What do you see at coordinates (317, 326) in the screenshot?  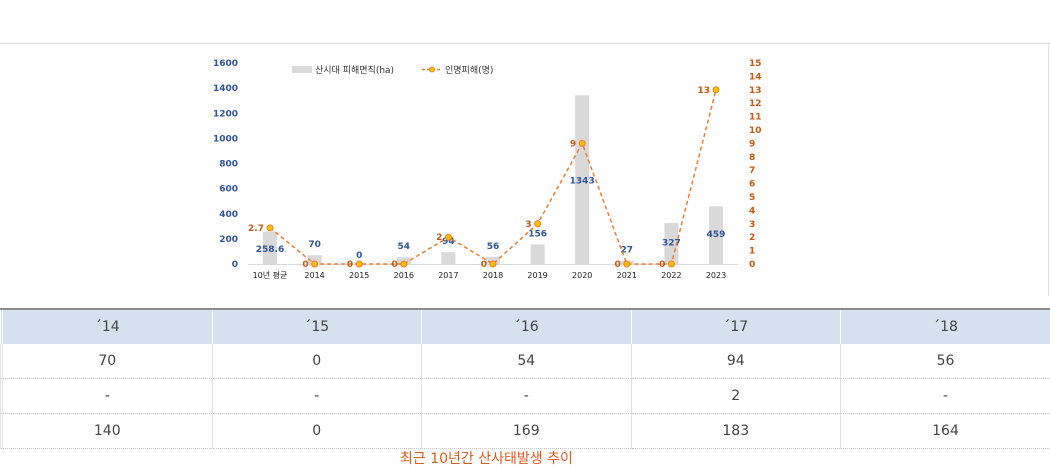 I see `header-cell: ´15` at bounding box center [317, 326].